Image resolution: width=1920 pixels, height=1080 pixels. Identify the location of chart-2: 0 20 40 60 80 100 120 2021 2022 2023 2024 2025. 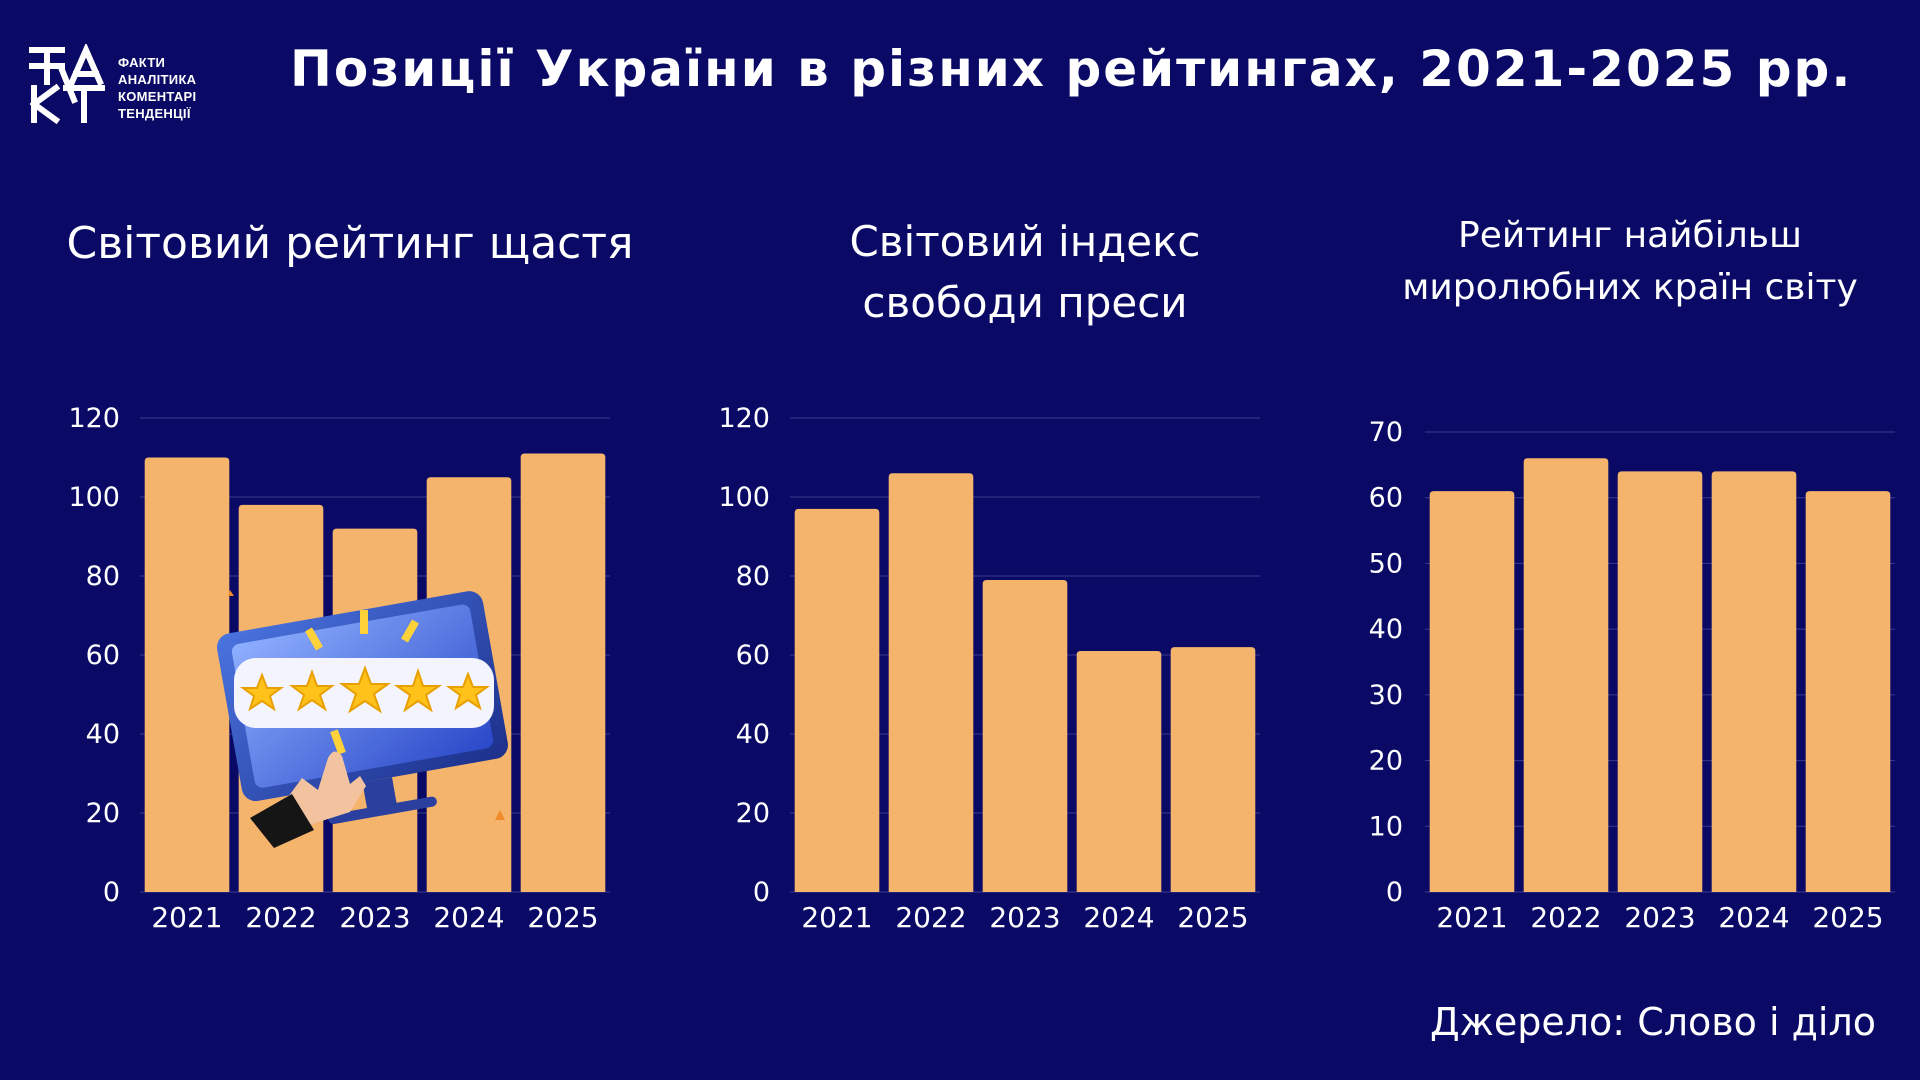
(989, 668).